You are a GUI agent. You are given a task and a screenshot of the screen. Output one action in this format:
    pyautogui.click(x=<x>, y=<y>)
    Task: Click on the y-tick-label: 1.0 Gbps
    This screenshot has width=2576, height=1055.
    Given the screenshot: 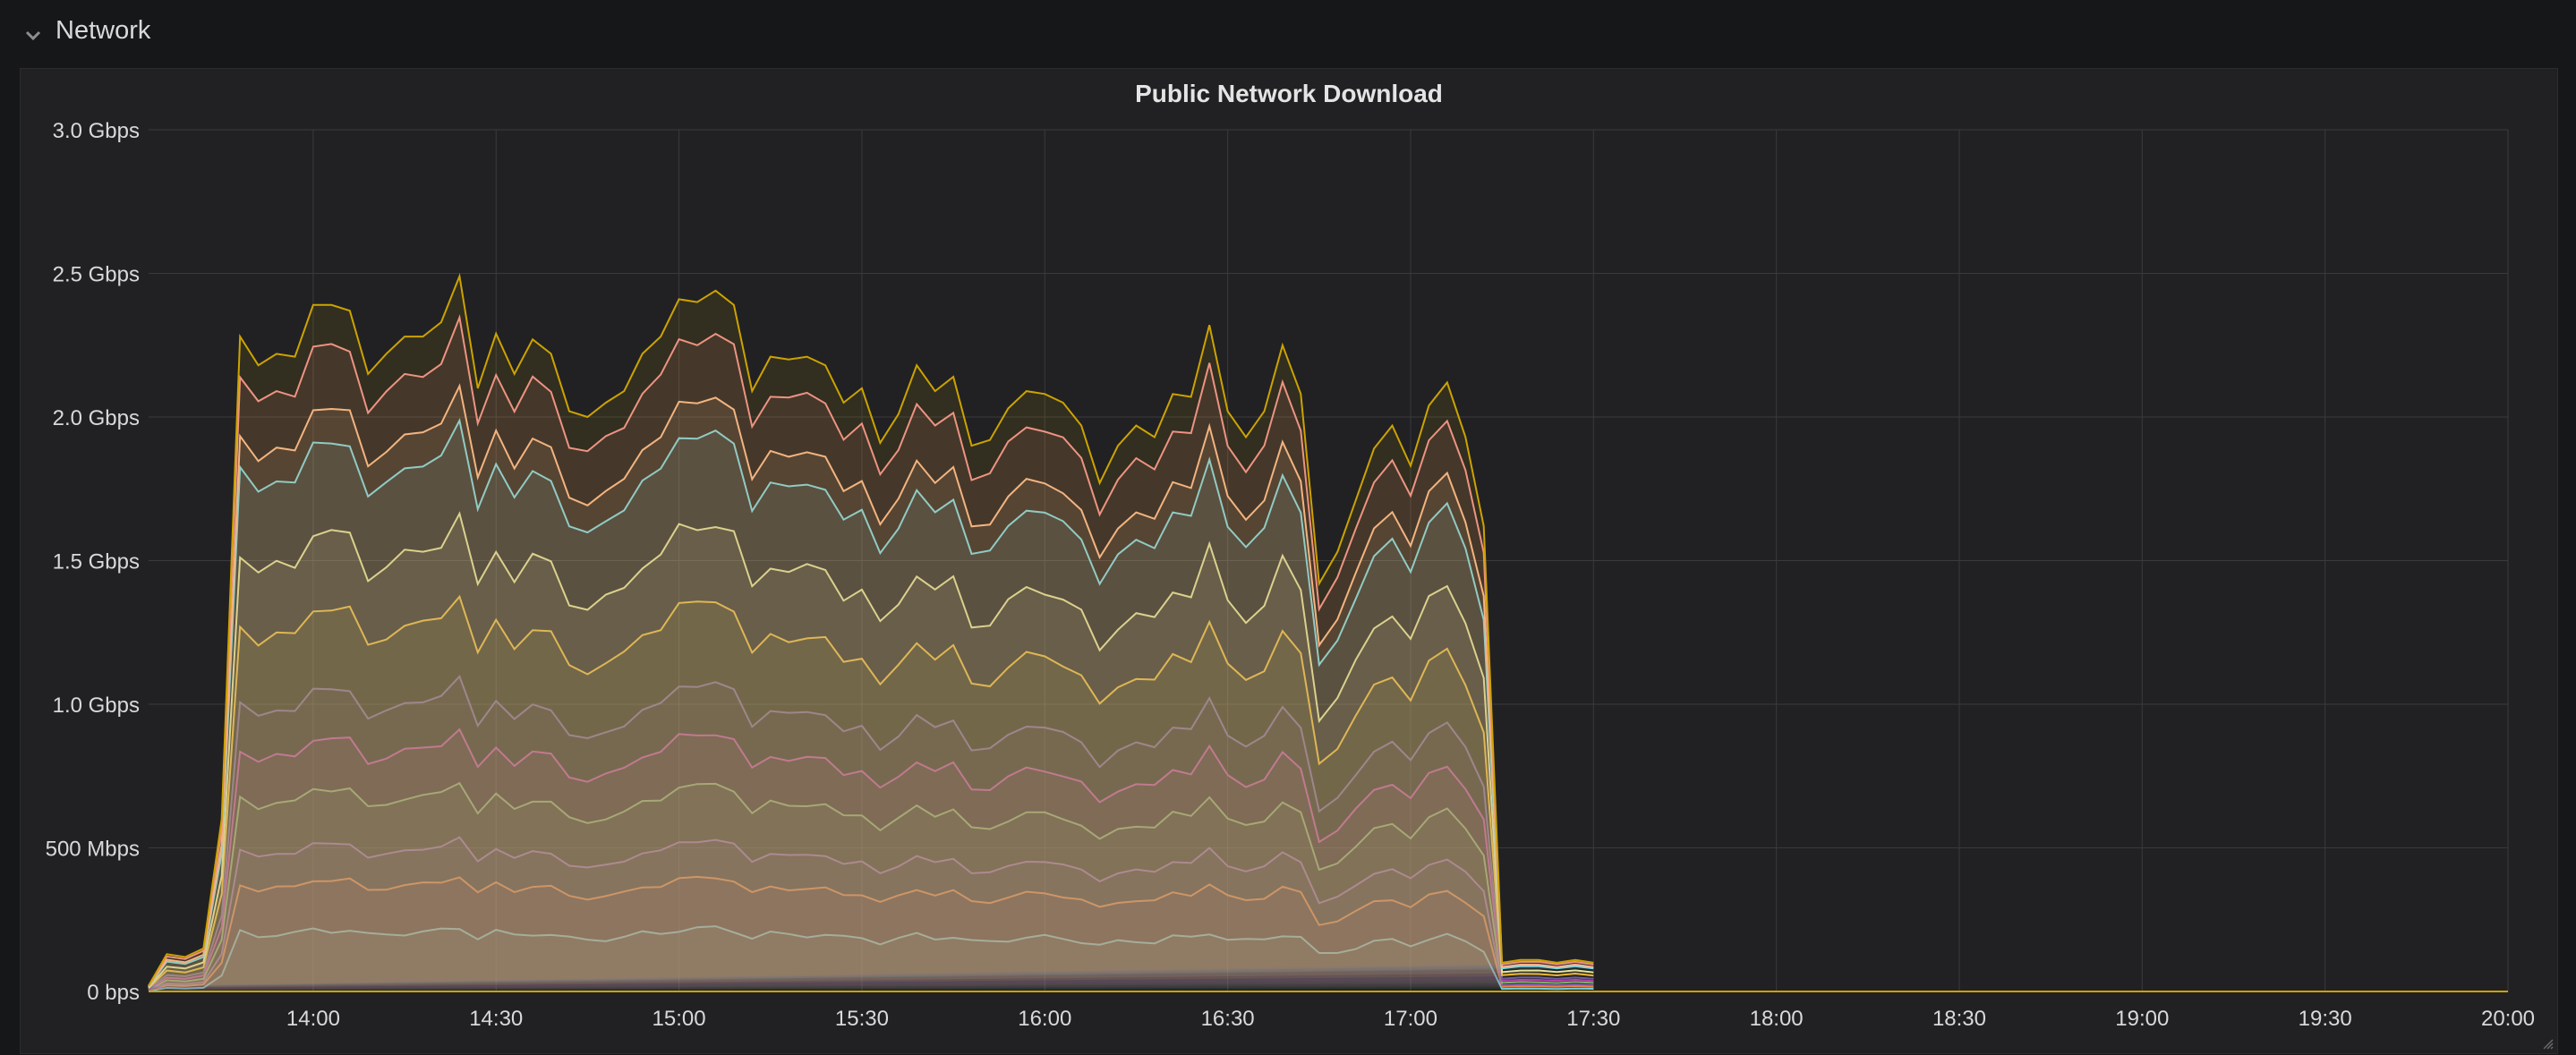 What is the action you would take?
    pyautogui.click(x=96, y=705)
    